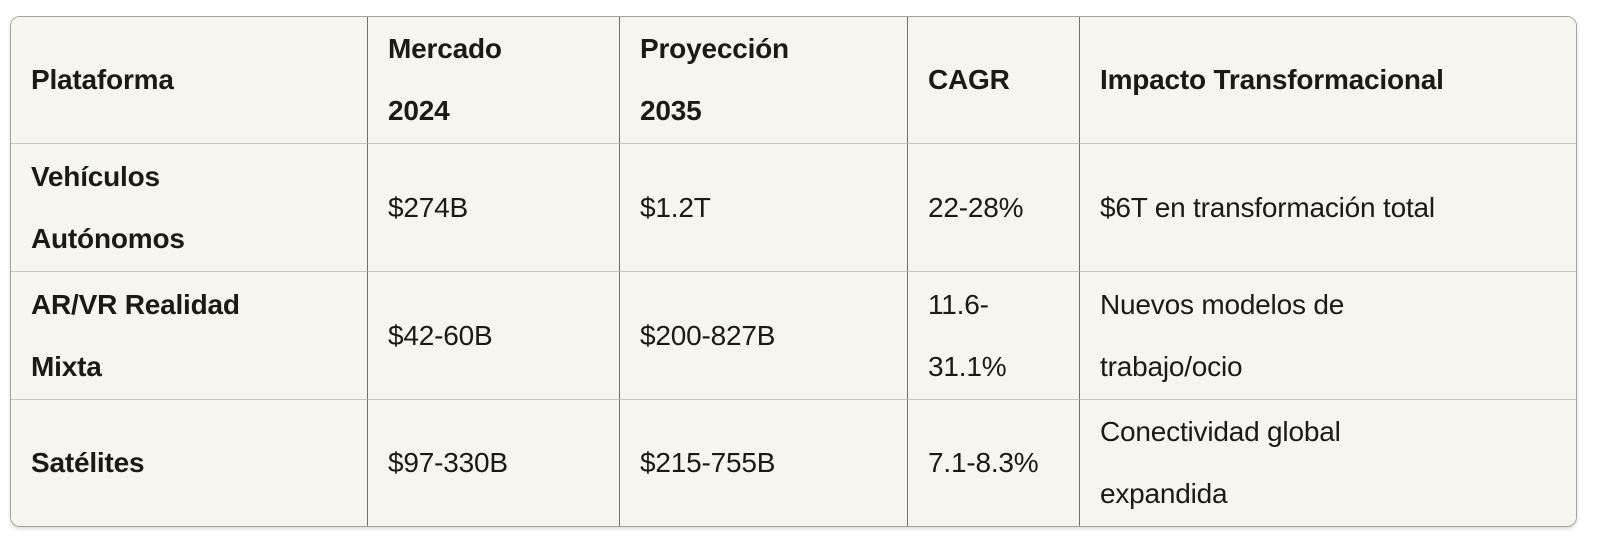 The width and height of the screenshot is (1600, 551). I want to click on cell-row3-plataforma: Satélites, so click(189, 463).